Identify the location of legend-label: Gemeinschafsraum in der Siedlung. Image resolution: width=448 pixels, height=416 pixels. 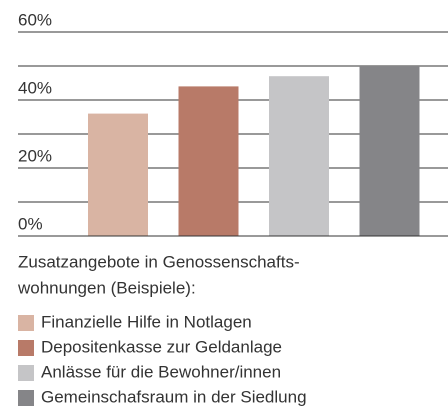
(174, 396).